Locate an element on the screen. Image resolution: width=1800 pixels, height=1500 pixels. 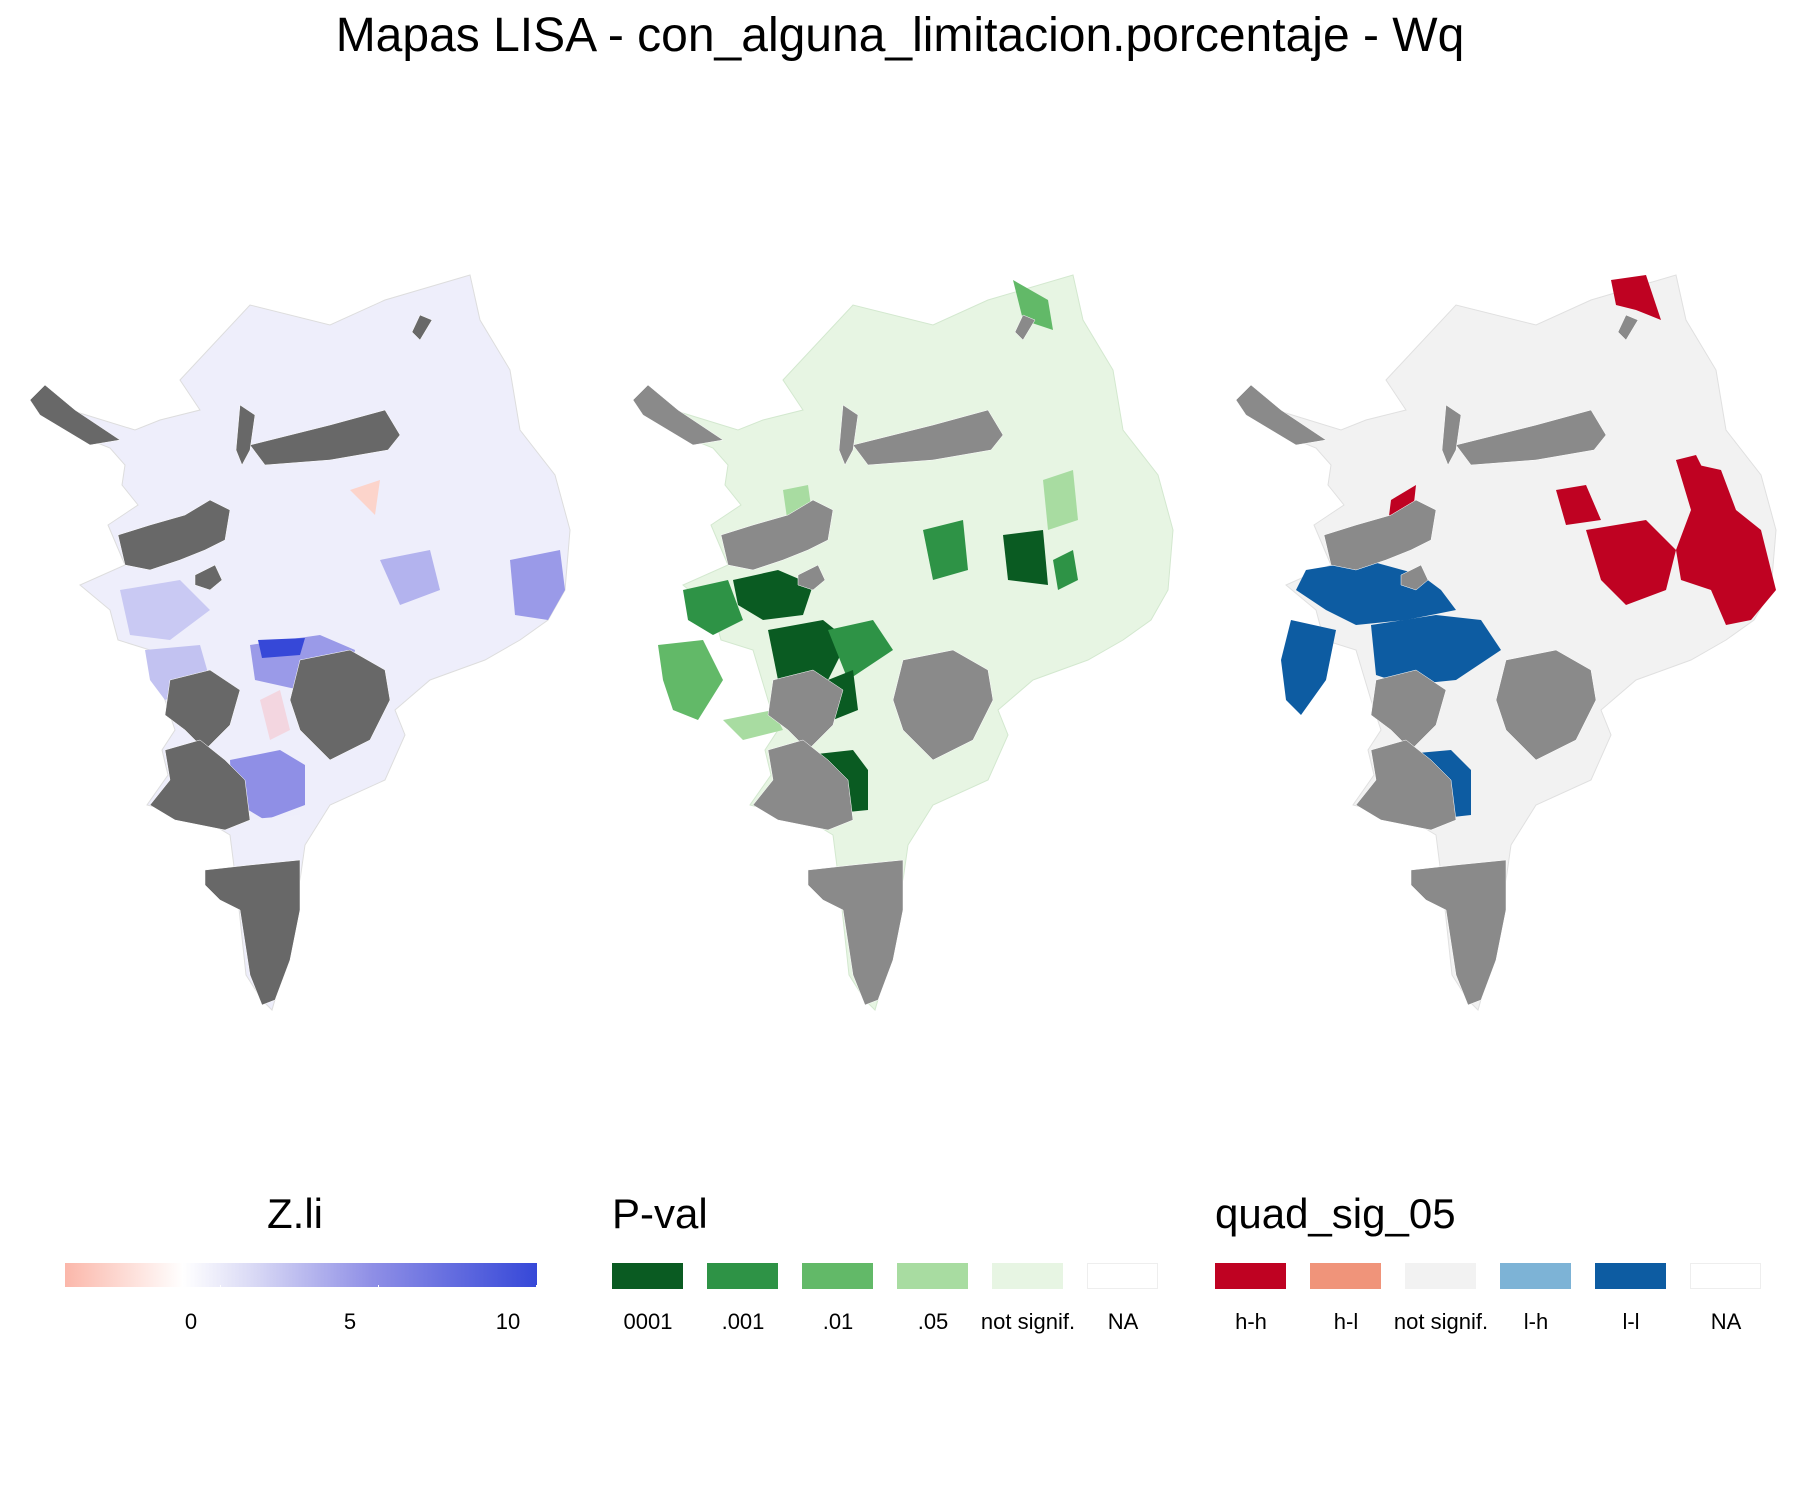
quad-swatch-lh is located at coordinates (1535, 1276).